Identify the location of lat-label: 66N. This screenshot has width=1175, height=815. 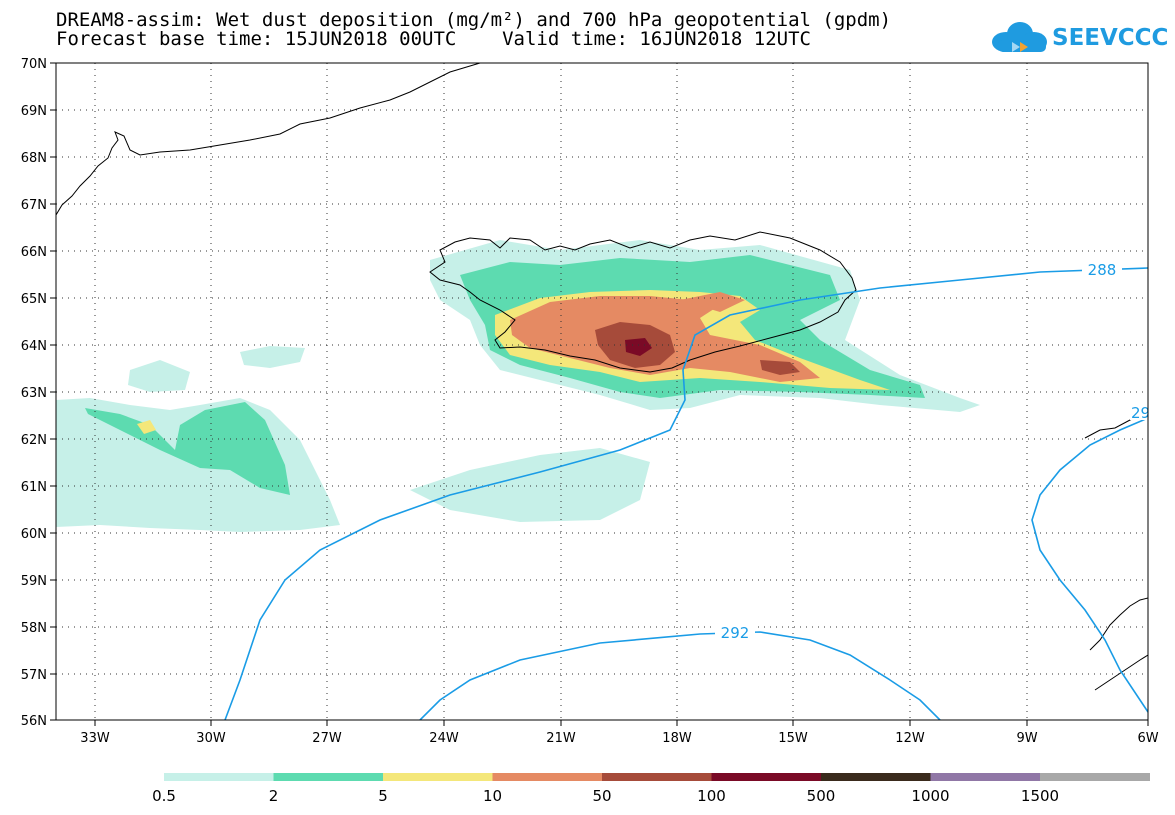
(34, 252).